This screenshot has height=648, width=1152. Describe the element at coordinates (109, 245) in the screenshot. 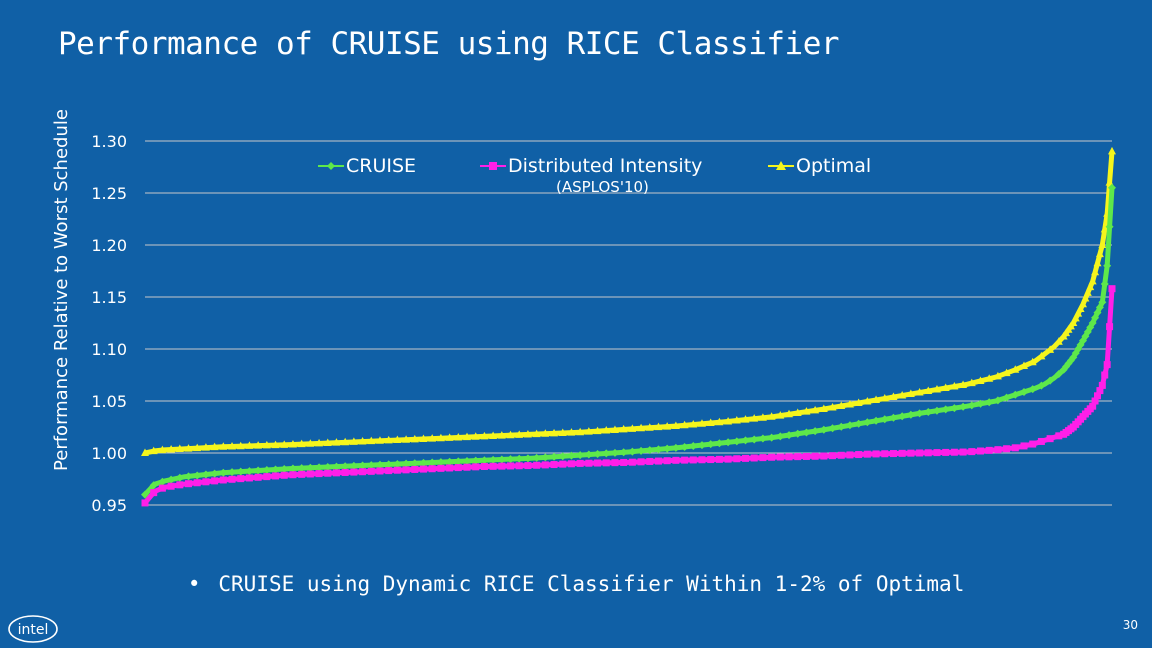

I see `y-tick-label: 1.20` at that location.